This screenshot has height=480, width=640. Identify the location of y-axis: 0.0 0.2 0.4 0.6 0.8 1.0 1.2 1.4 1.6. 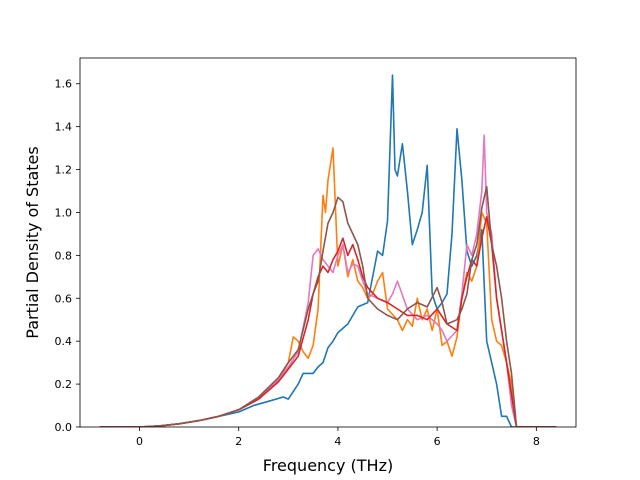
(67, 256).